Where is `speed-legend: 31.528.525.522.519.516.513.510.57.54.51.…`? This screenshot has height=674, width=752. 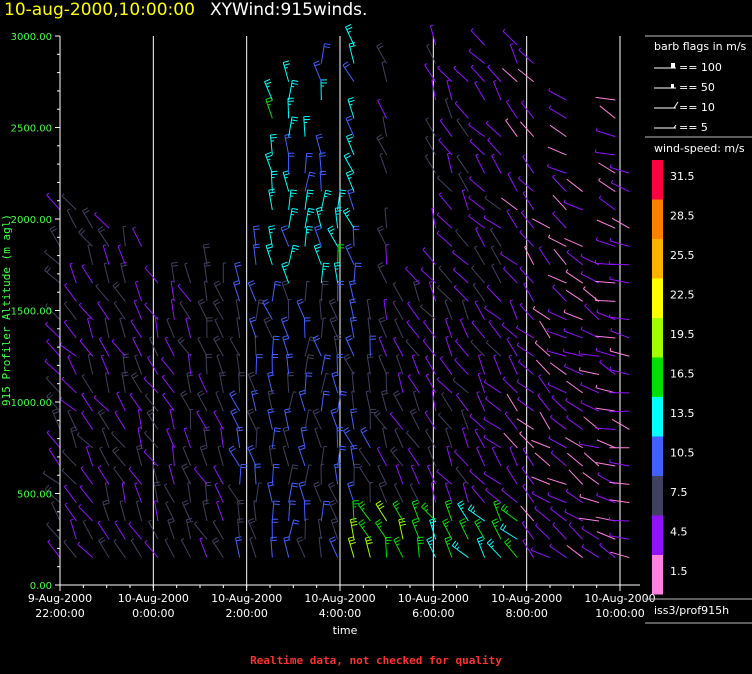
speed-legend: 31.528.525.522.519.516.513.510.57.54.51.… is located at coordinates (673, 377).